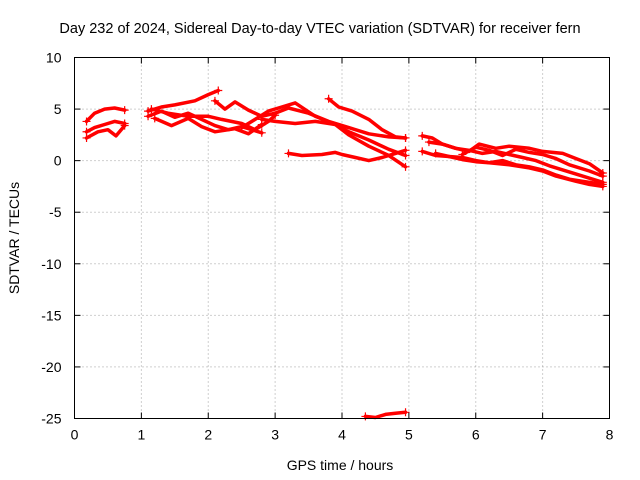  Describe the element at coordinates (342, 435) in the screenshot. I see `x-tick-label: 4` at that location.